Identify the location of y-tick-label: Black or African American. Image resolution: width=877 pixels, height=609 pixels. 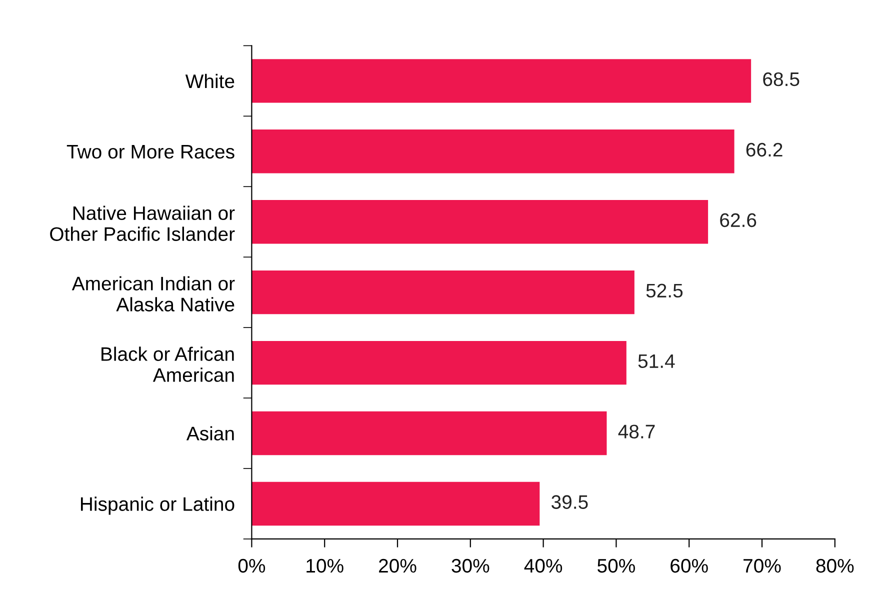
(168, 364).